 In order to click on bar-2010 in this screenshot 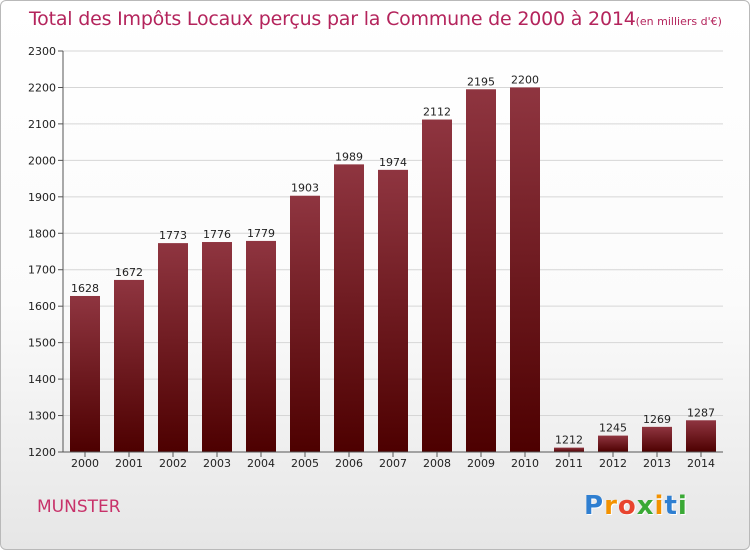, I will do `click(525, 270)`.